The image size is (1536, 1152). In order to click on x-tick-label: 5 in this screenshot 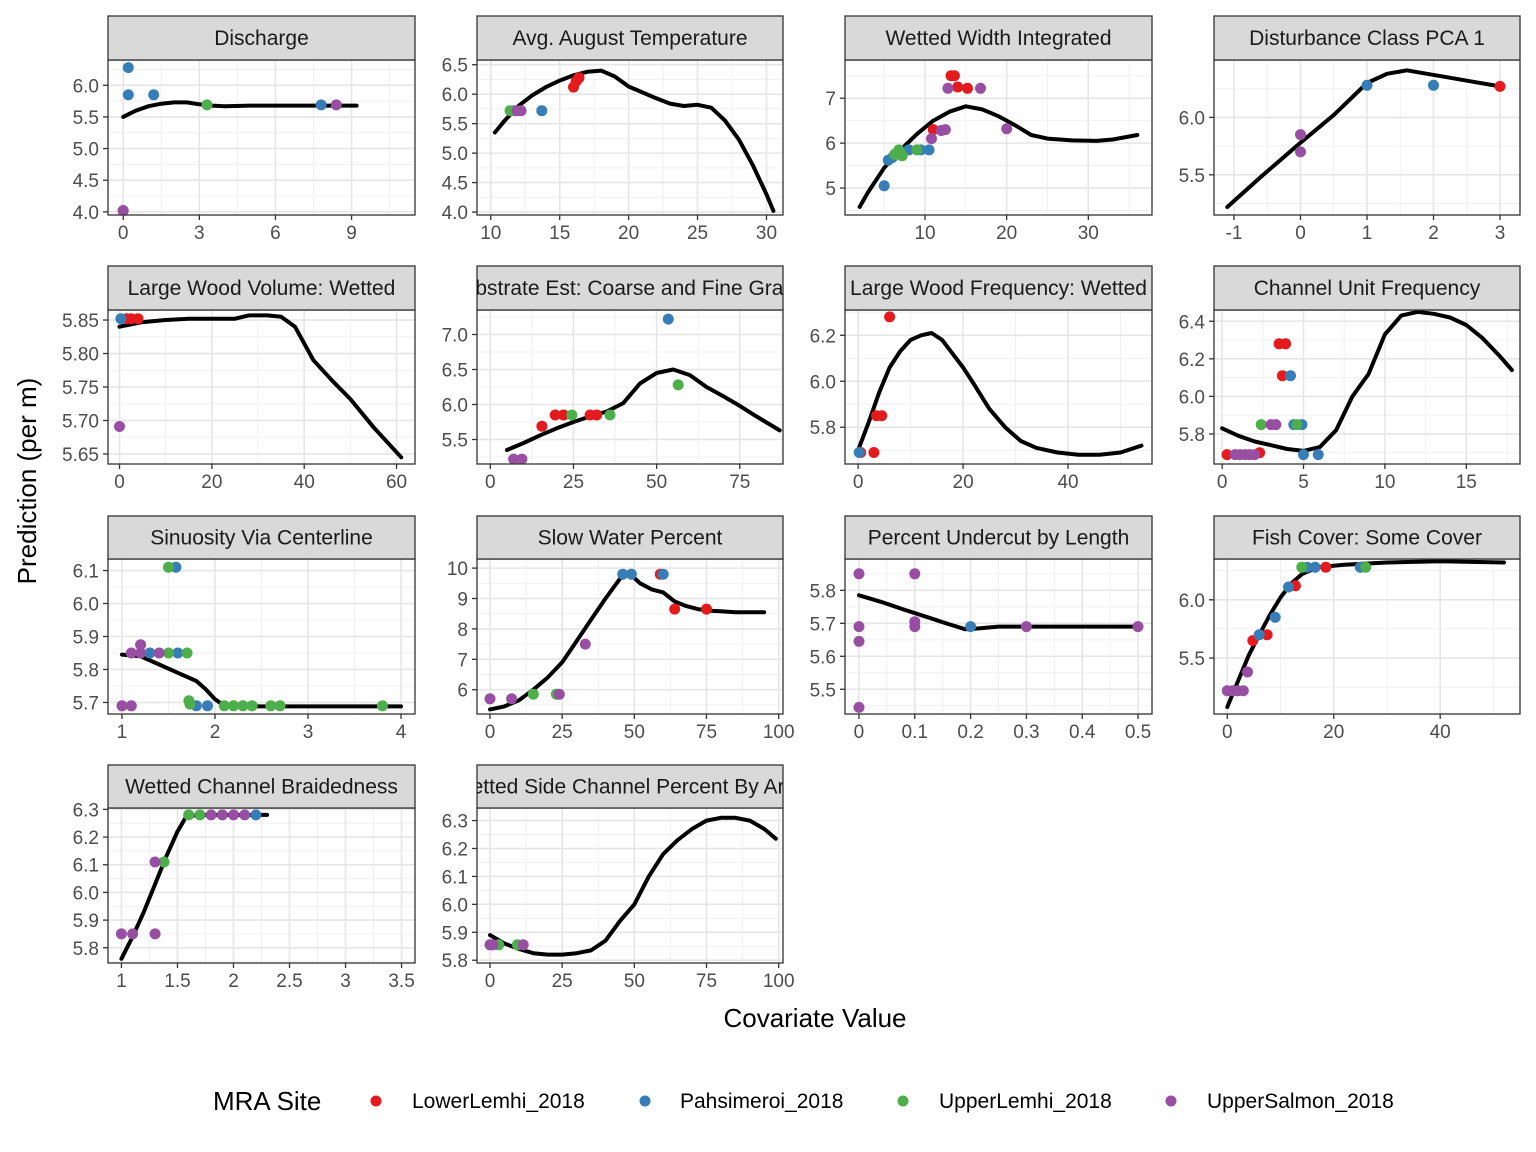, I will do `click(1303, 482)`.